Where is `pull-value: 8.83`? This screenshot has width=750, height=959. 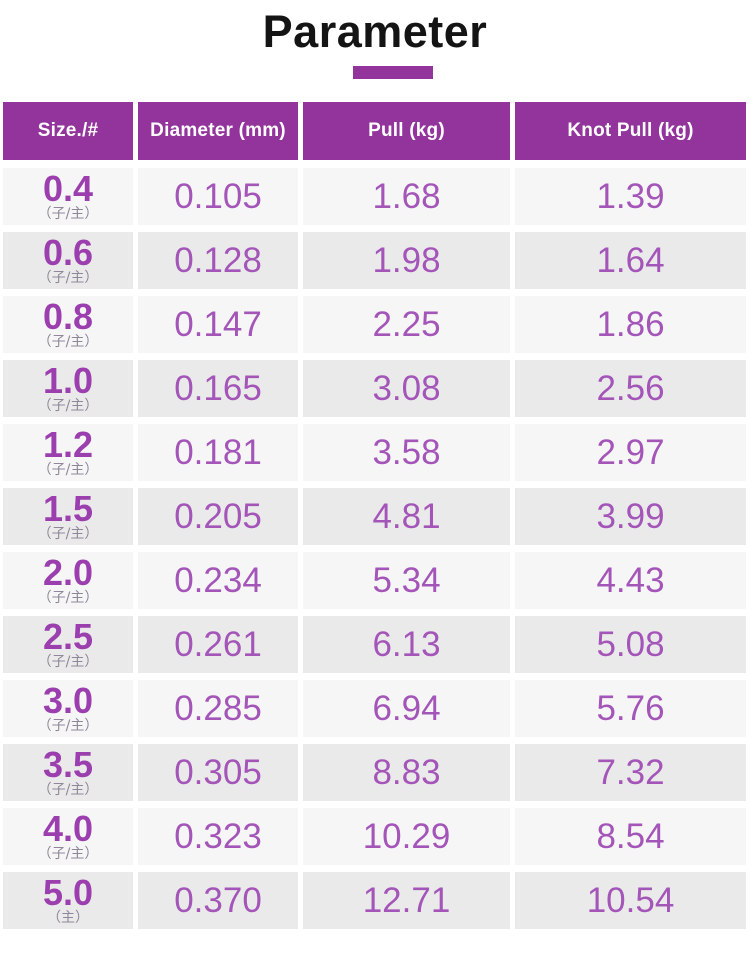
pull-value: 8.83 is located at coordinates (406, 772).